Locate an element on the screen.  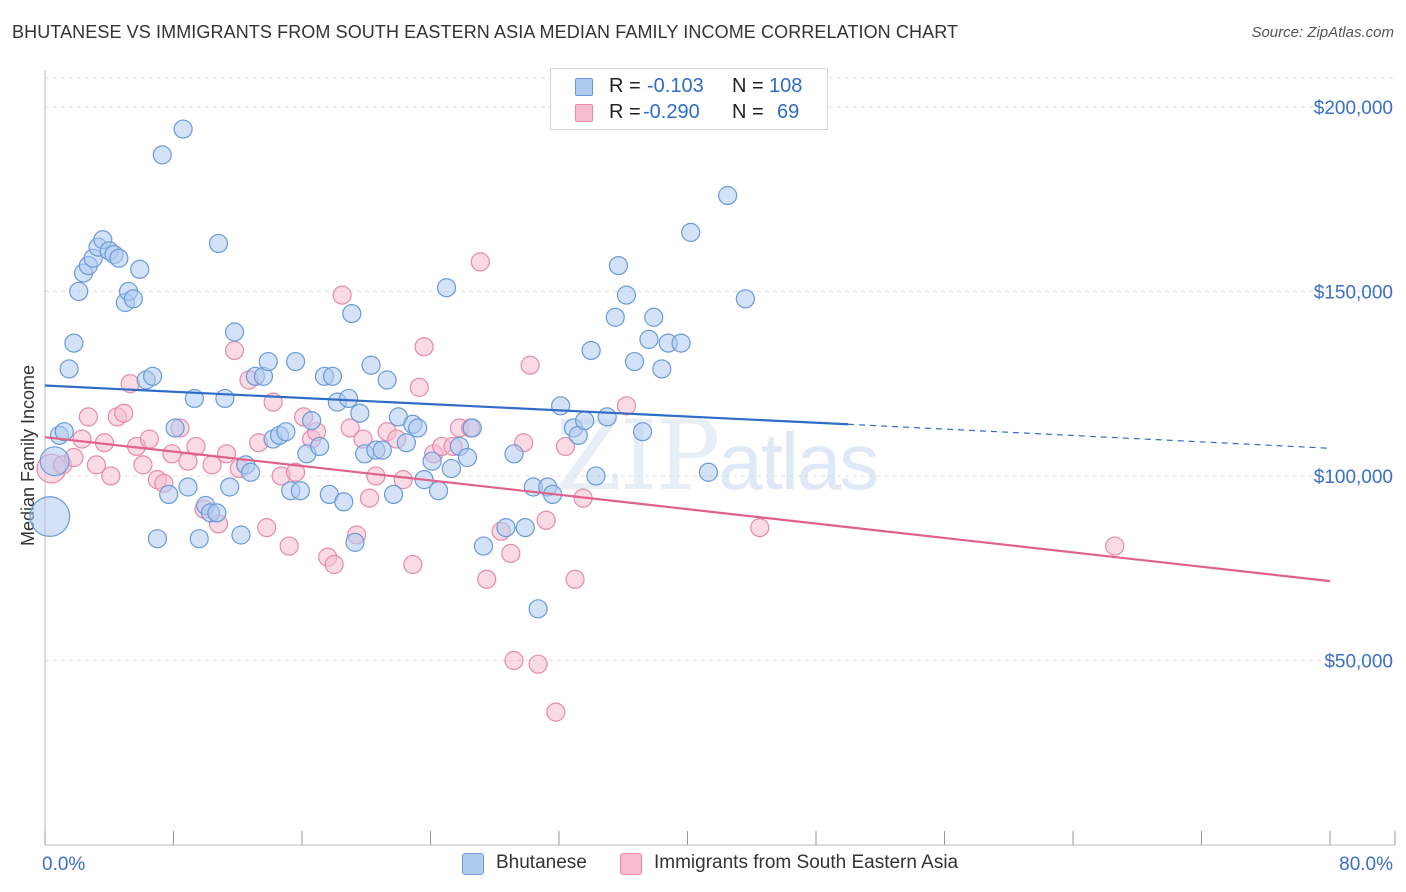
immigrants-swatch is located at coordinates (584, 113).